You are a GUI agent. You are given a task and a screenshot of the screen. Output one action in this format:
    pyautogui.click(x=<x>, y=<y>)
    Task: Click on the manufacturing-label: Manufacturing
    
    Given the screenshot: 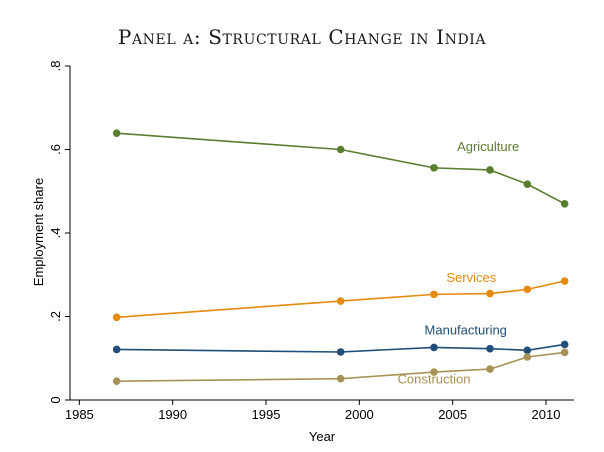 What is the action you would take?
    pyautogui.click(x=466, y=329)
    